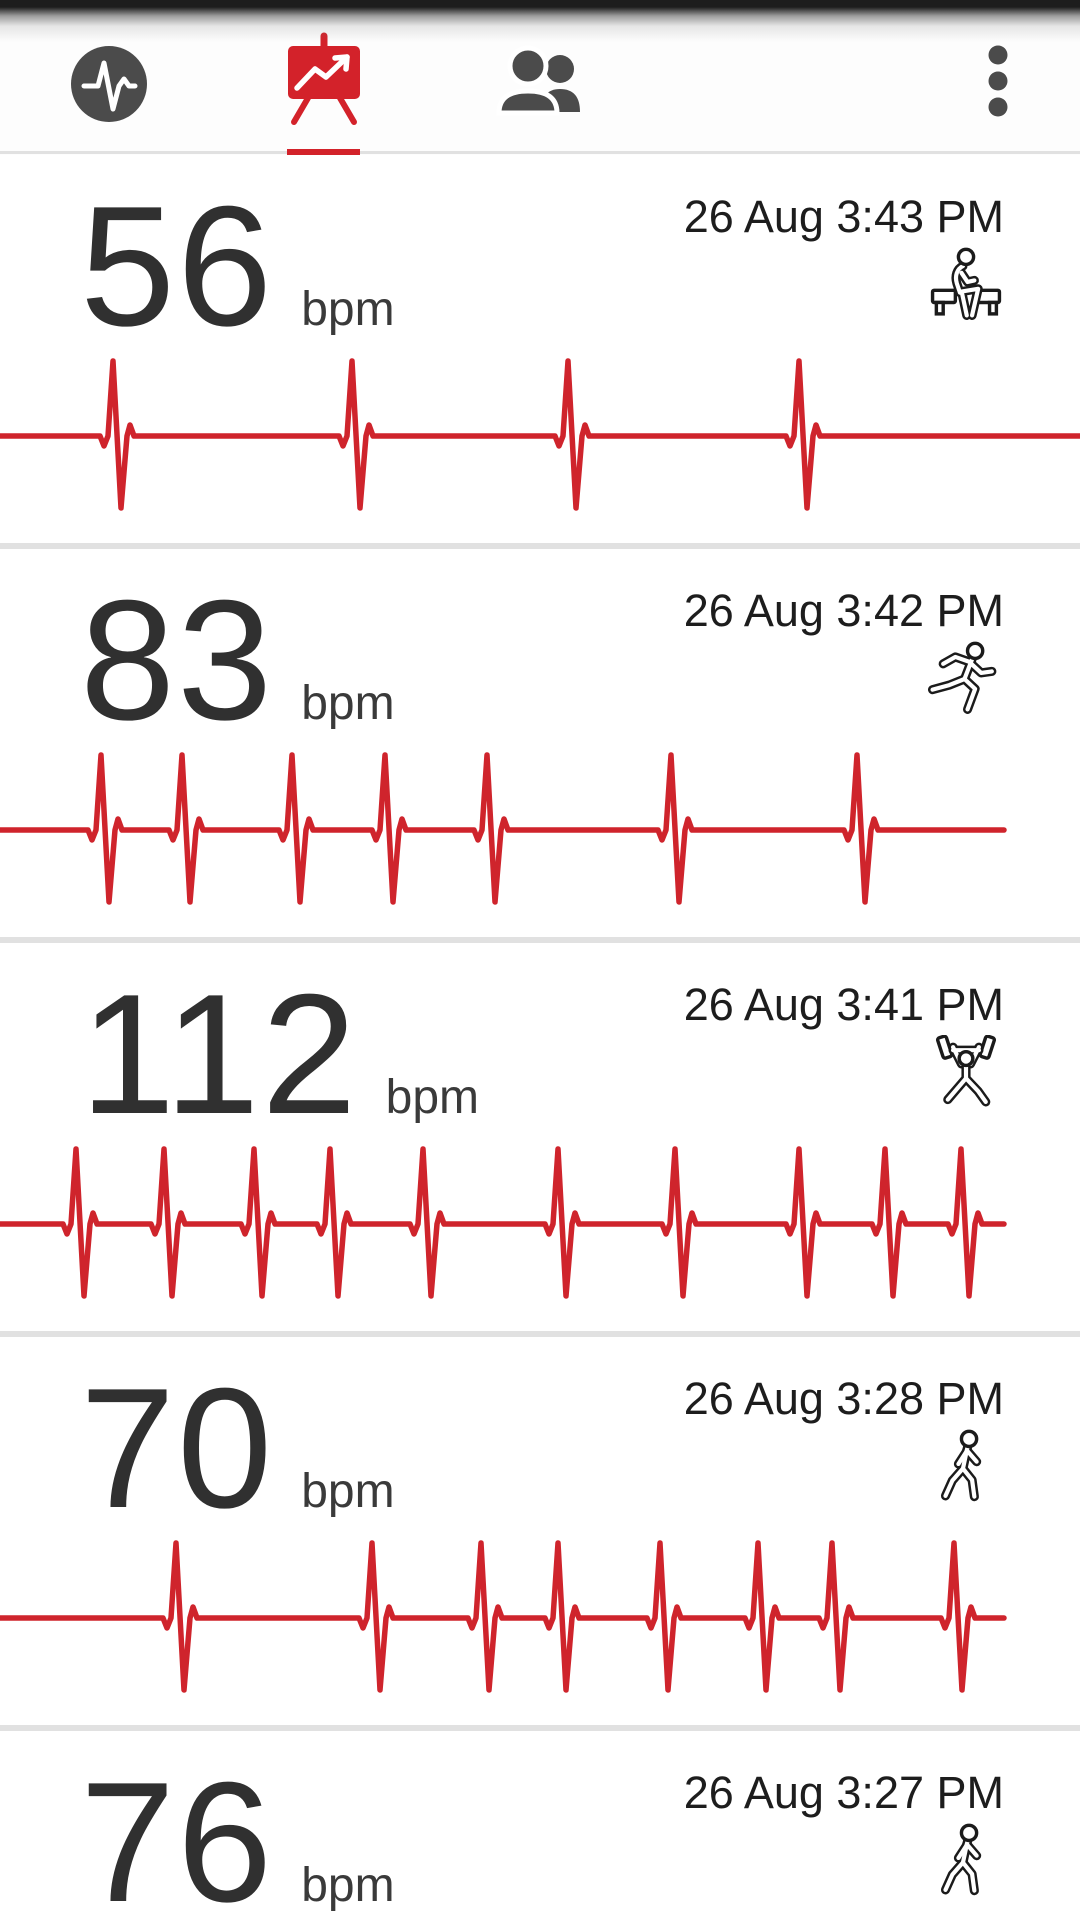  I want to click on measurement-timestamp: 26 Aug 3:41 PM, so click(843, 1004).